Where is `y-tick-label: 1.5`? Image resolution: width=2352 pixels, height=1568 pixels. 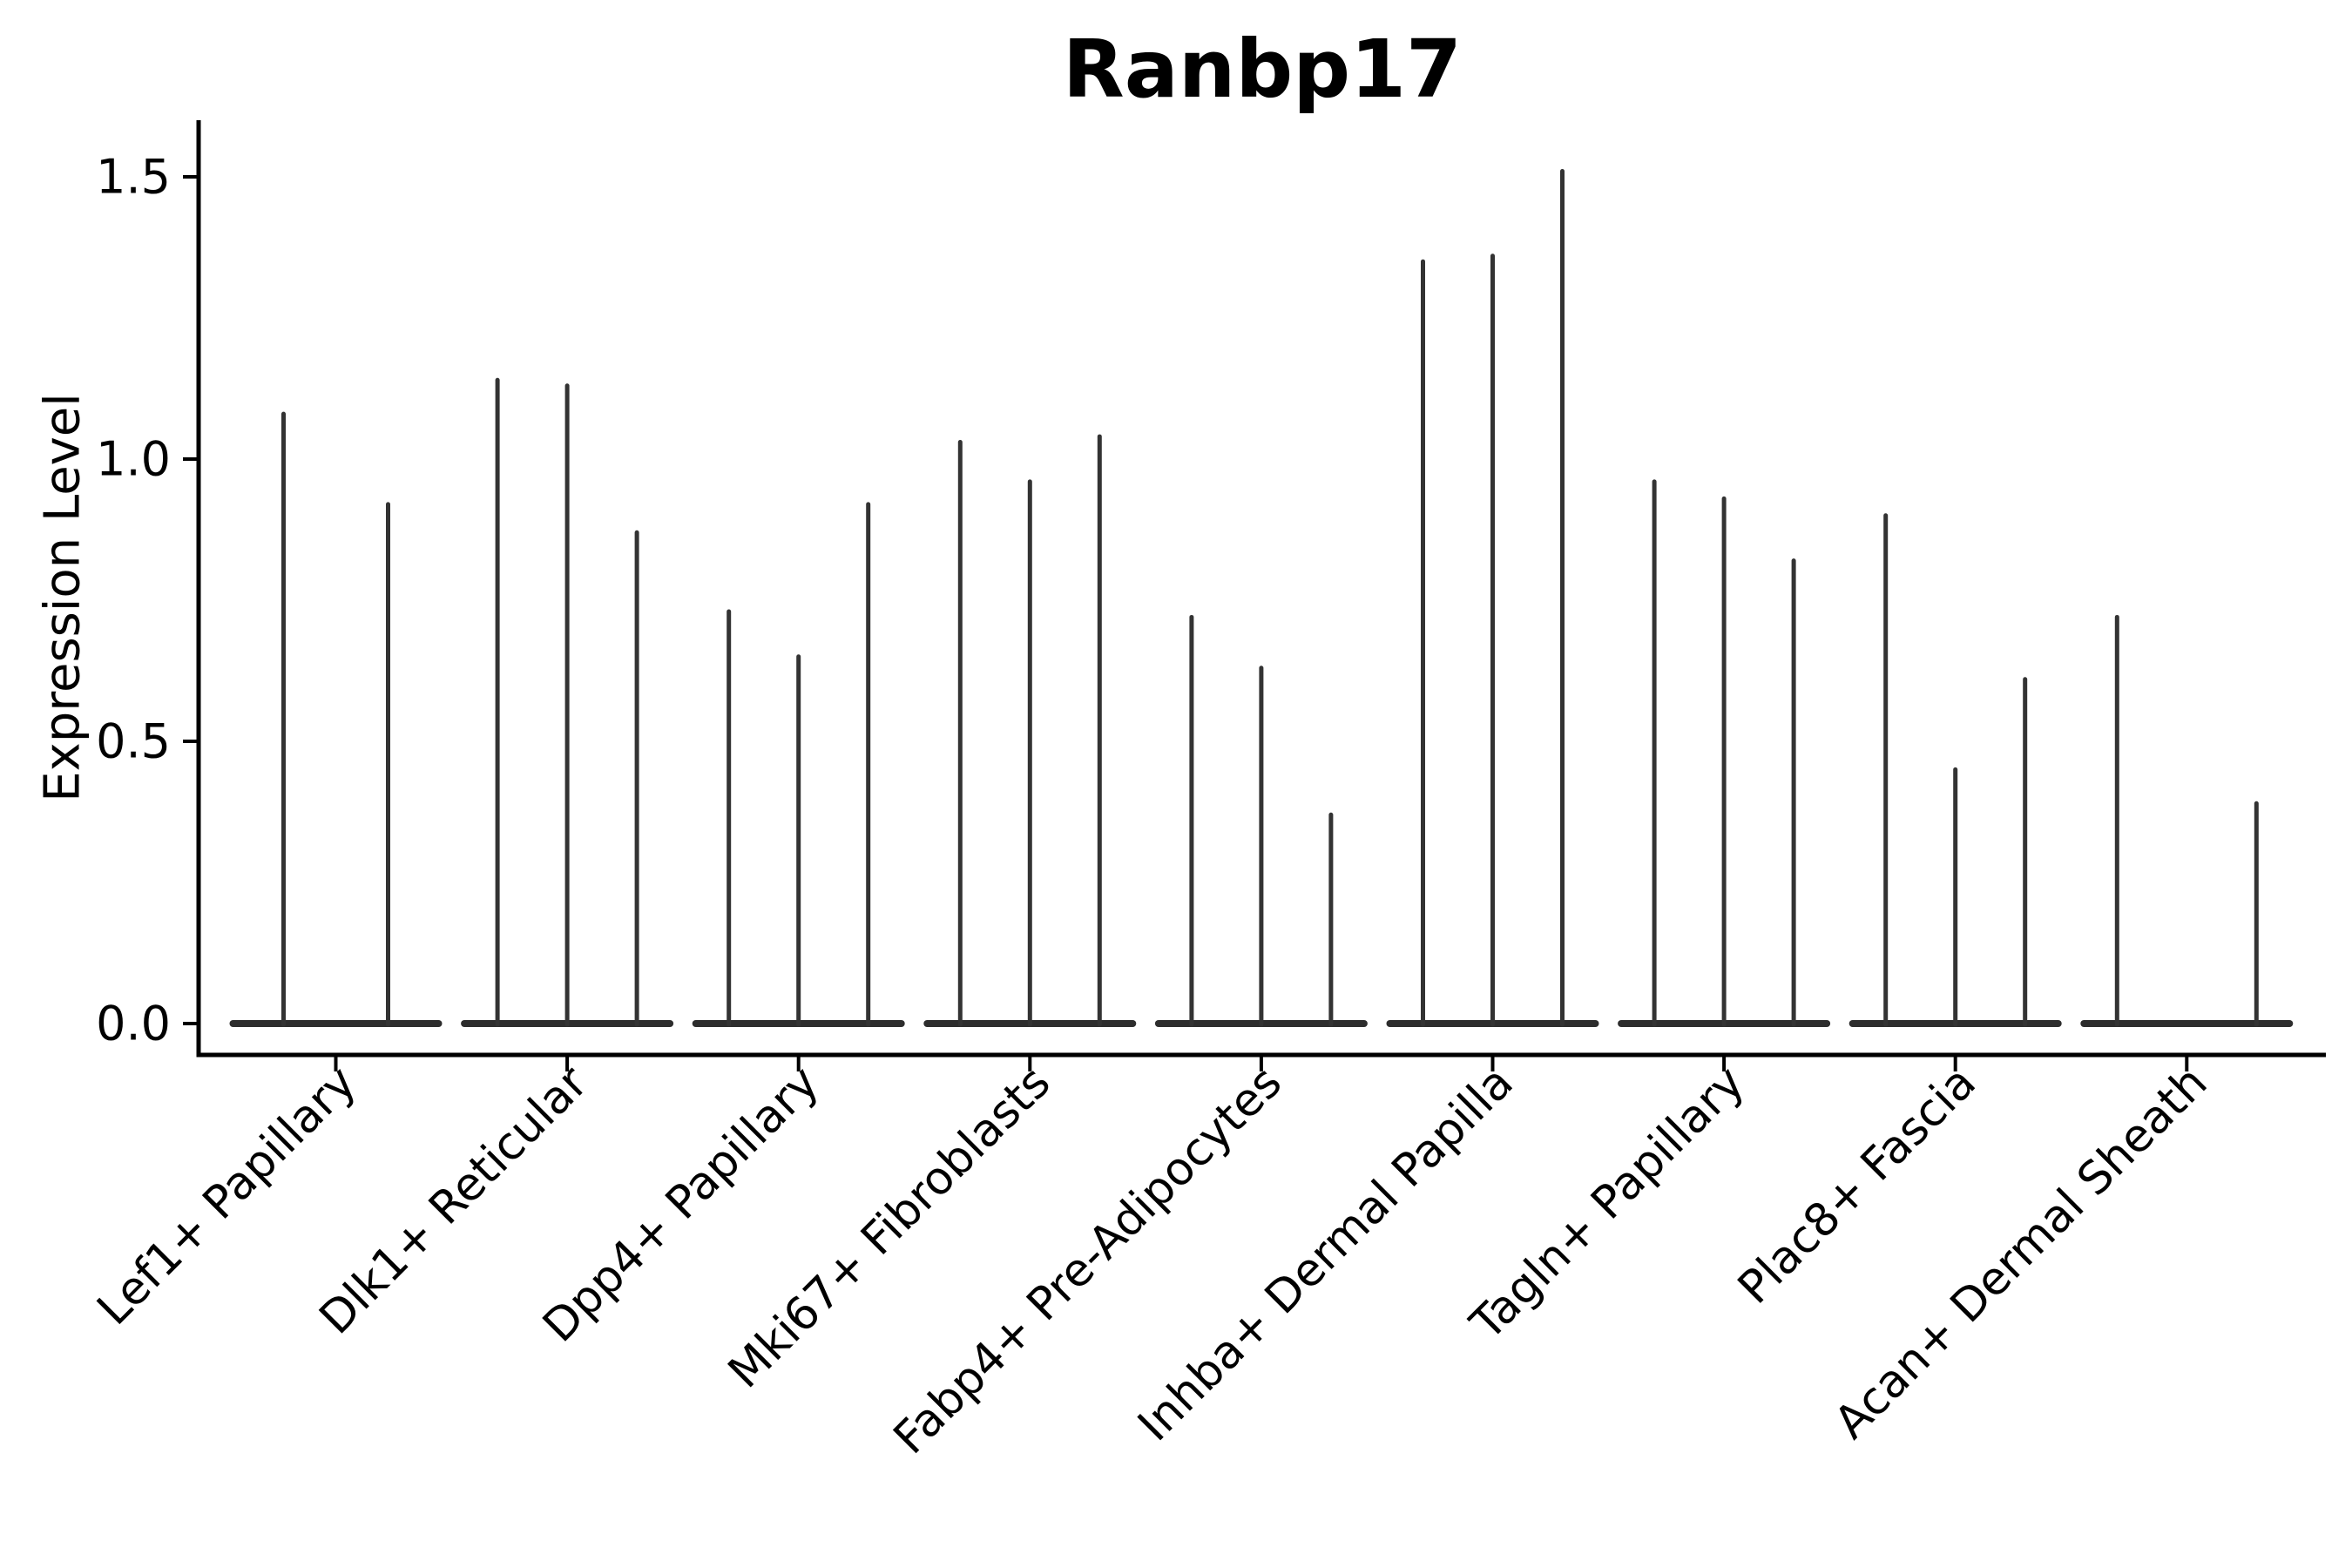 y-tick-label: 1.5 is located at coordinates (134, 177).